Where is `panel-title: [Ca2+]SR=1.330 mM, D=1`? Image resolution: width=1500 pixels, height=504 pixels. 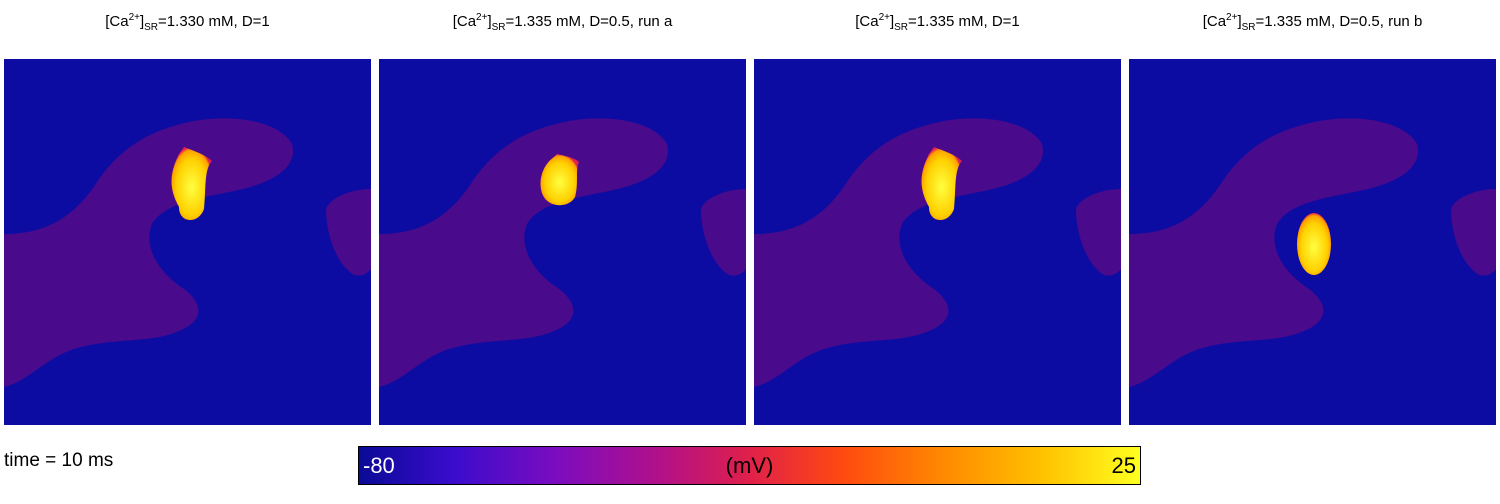 panel-title: [Ca2+]SR=1.330 mM, D=1 is located at coordinates (187, 22).